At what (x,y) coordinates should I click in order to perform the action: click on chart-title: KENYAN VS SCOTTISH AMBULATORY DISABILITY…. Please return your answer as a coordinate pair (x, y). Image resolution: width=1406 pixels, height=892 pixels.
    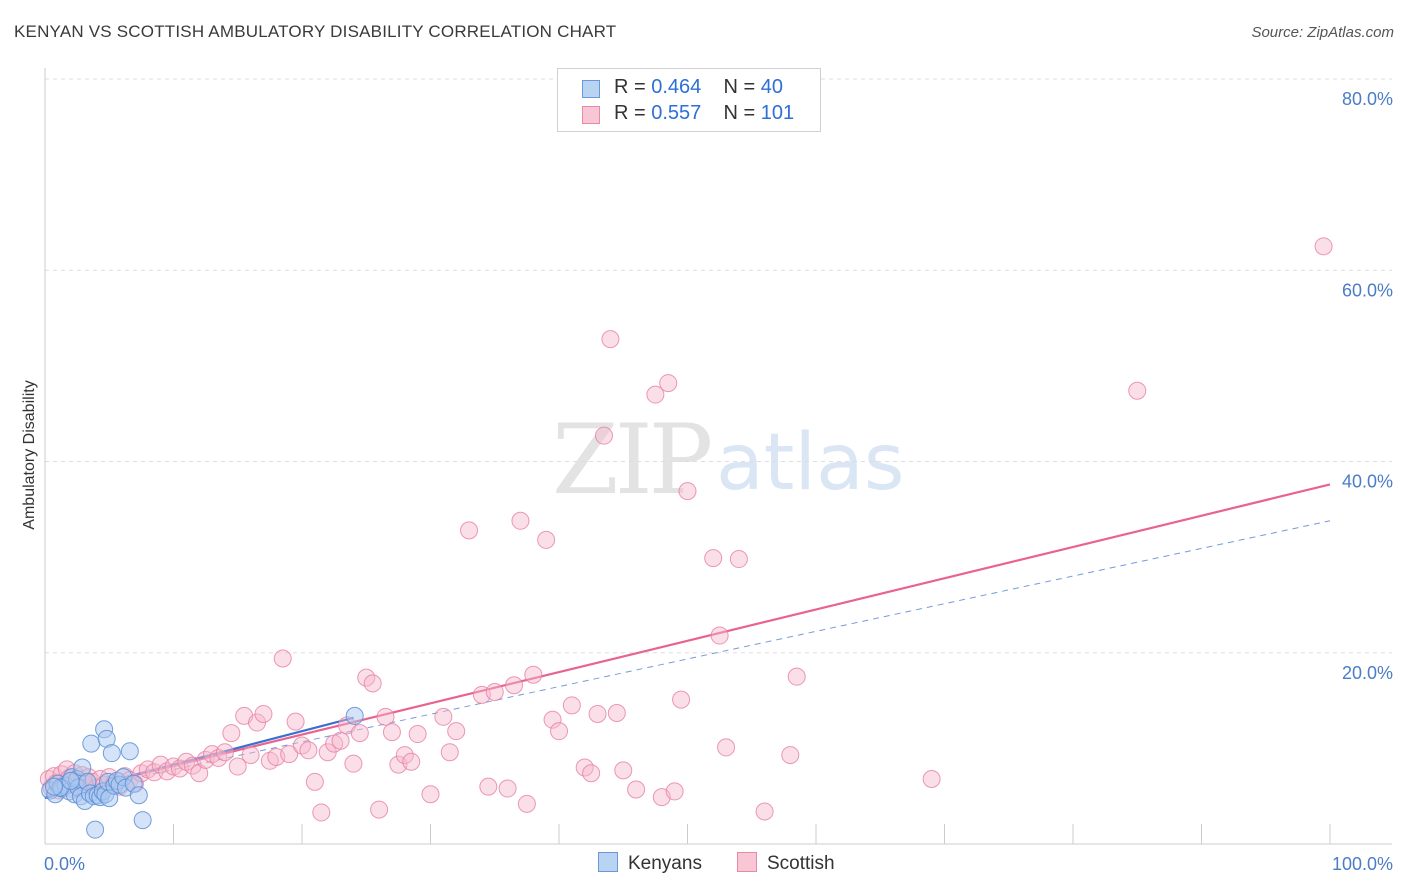
    Looking at the image, I should click on (315, 31).